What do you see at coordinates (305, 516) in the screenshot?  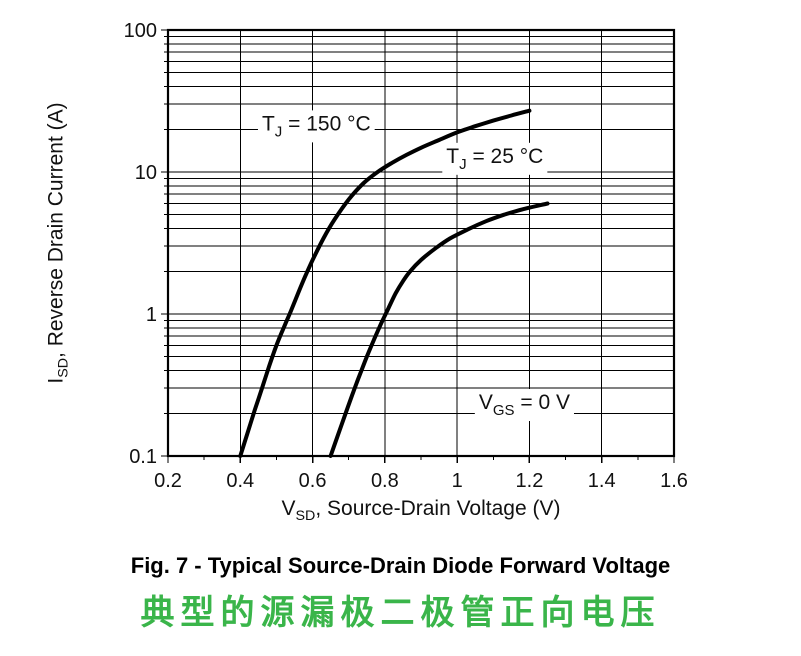 I see `x-axis-title-subscript: SD` at bounding box center [305, 516].